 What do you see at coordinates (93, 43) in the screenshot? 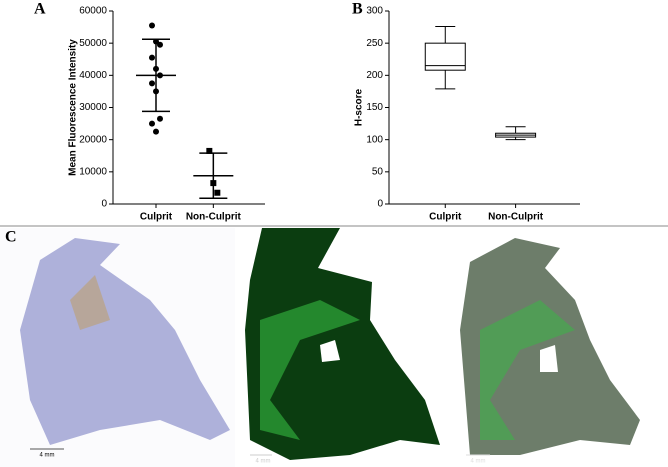
I see `y-tick-label: 50000` at bounding box center [93, 43].